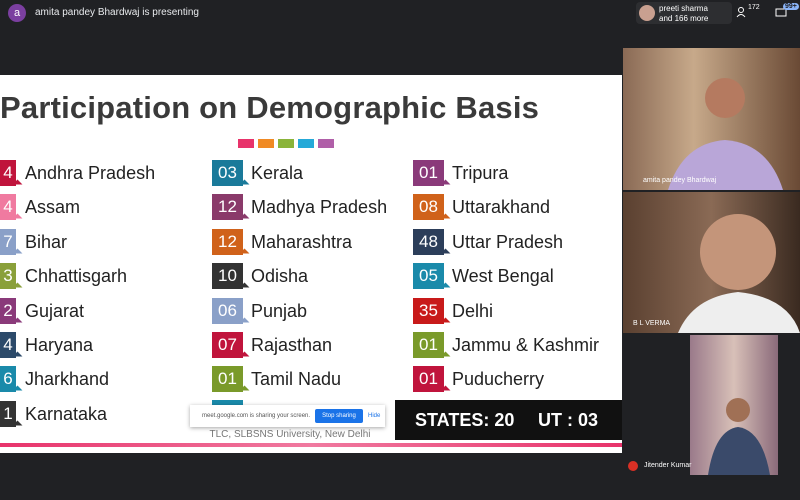 This screenshot has width=800, height=500. I want to click on video-tile: amita pandey Bhardwaj, so click(711, 119).